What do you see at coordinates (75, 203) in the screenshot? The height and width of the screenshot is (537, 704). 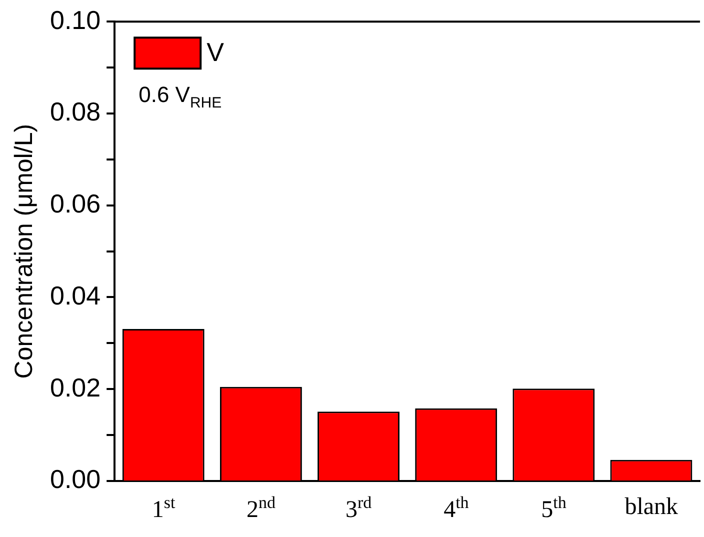 I see `y-tick-label: 0.06` at bounding box center [75, 203].